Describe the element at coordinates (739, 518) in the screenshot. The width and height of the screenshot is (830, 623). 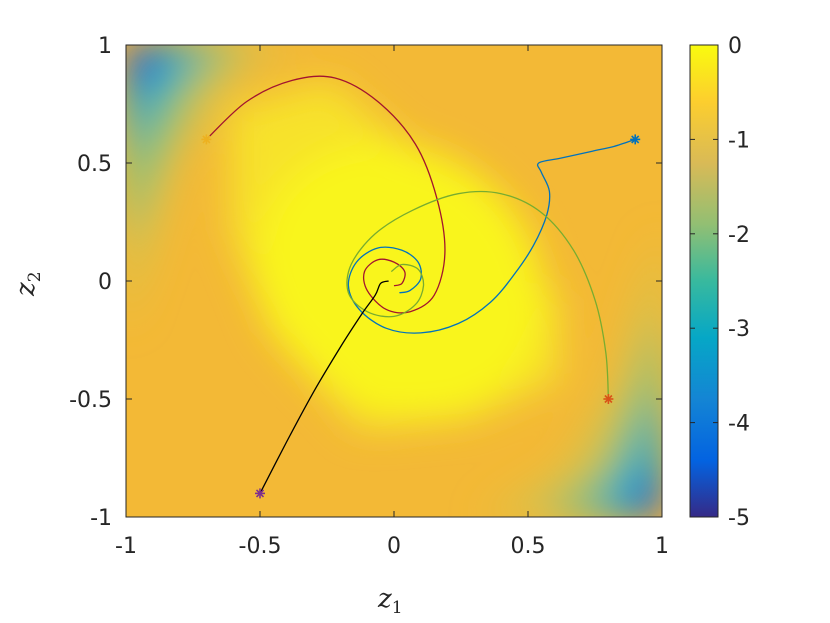
I see `colorbar-tick-label: -5` at that location.